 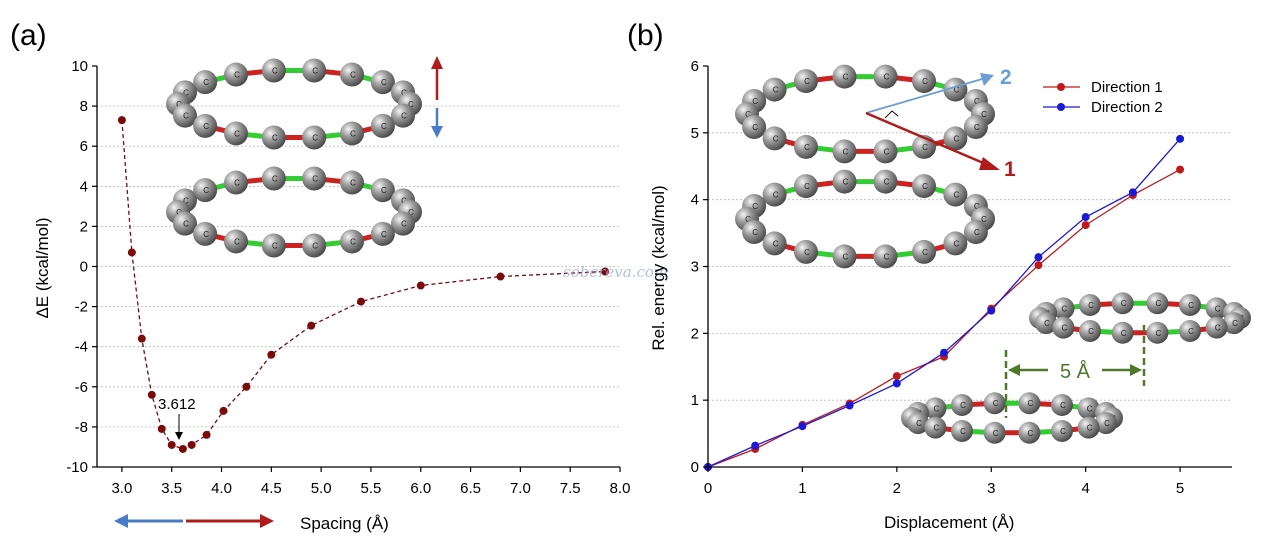 I want to click on chart-a-yticks: -10 -8 -6 -4 -2 0 2 4 6 8 10, so click(x=81, y=267).